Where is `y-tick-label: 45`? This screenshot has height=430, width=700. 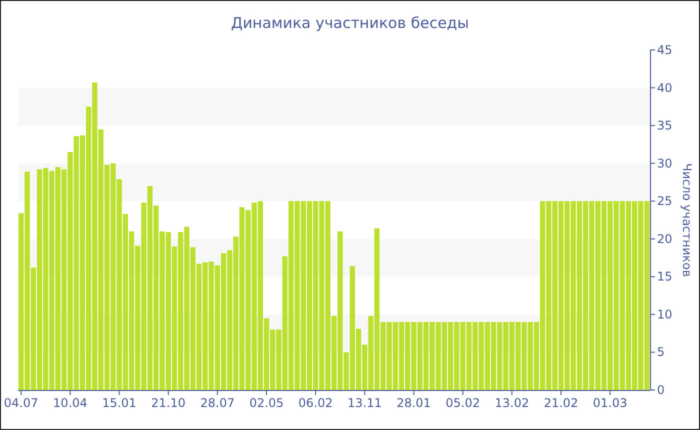
y-tick-label: 45 is located at coordinates (664, 50).